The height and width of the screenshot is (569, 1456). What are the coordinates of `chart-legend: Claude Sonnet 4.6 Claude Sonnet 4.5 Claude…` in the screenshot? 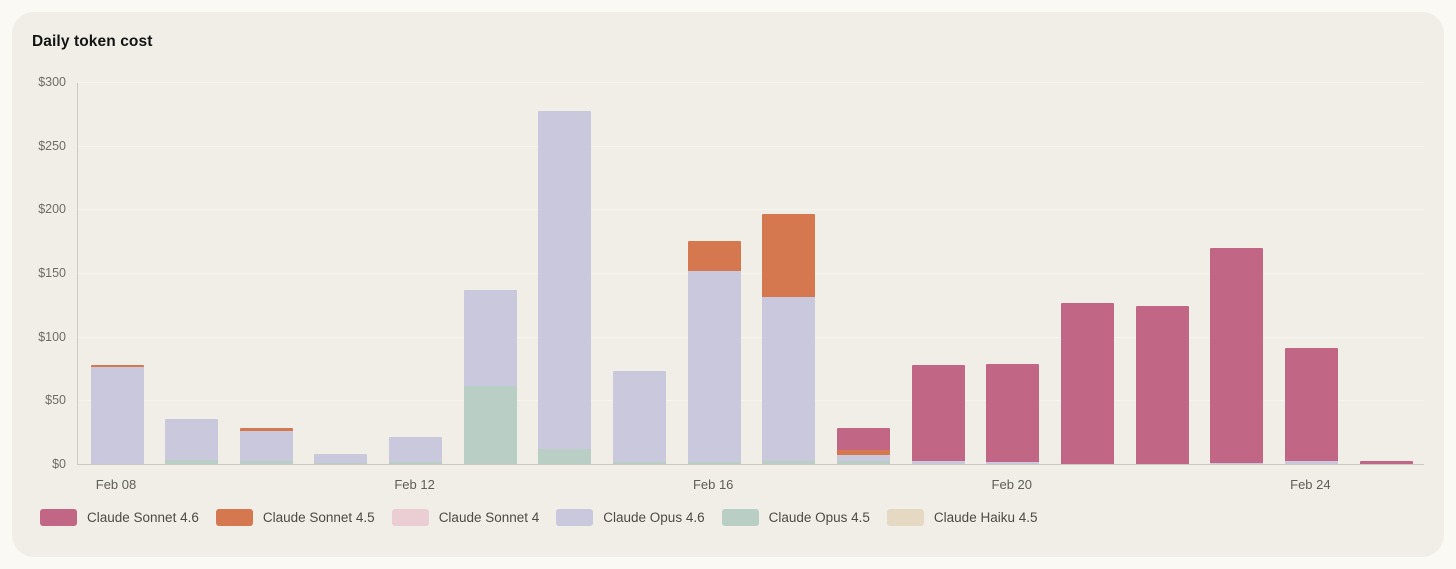 It's located at (539, 517).